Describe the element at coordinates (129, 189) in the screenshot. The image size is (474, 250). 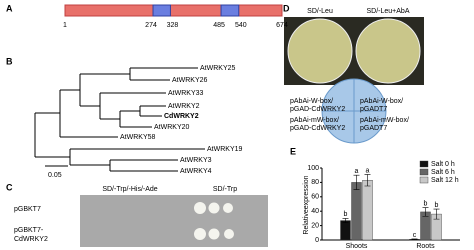
I see `column-label: SD/-Trp/-His/-Ade` at that location.